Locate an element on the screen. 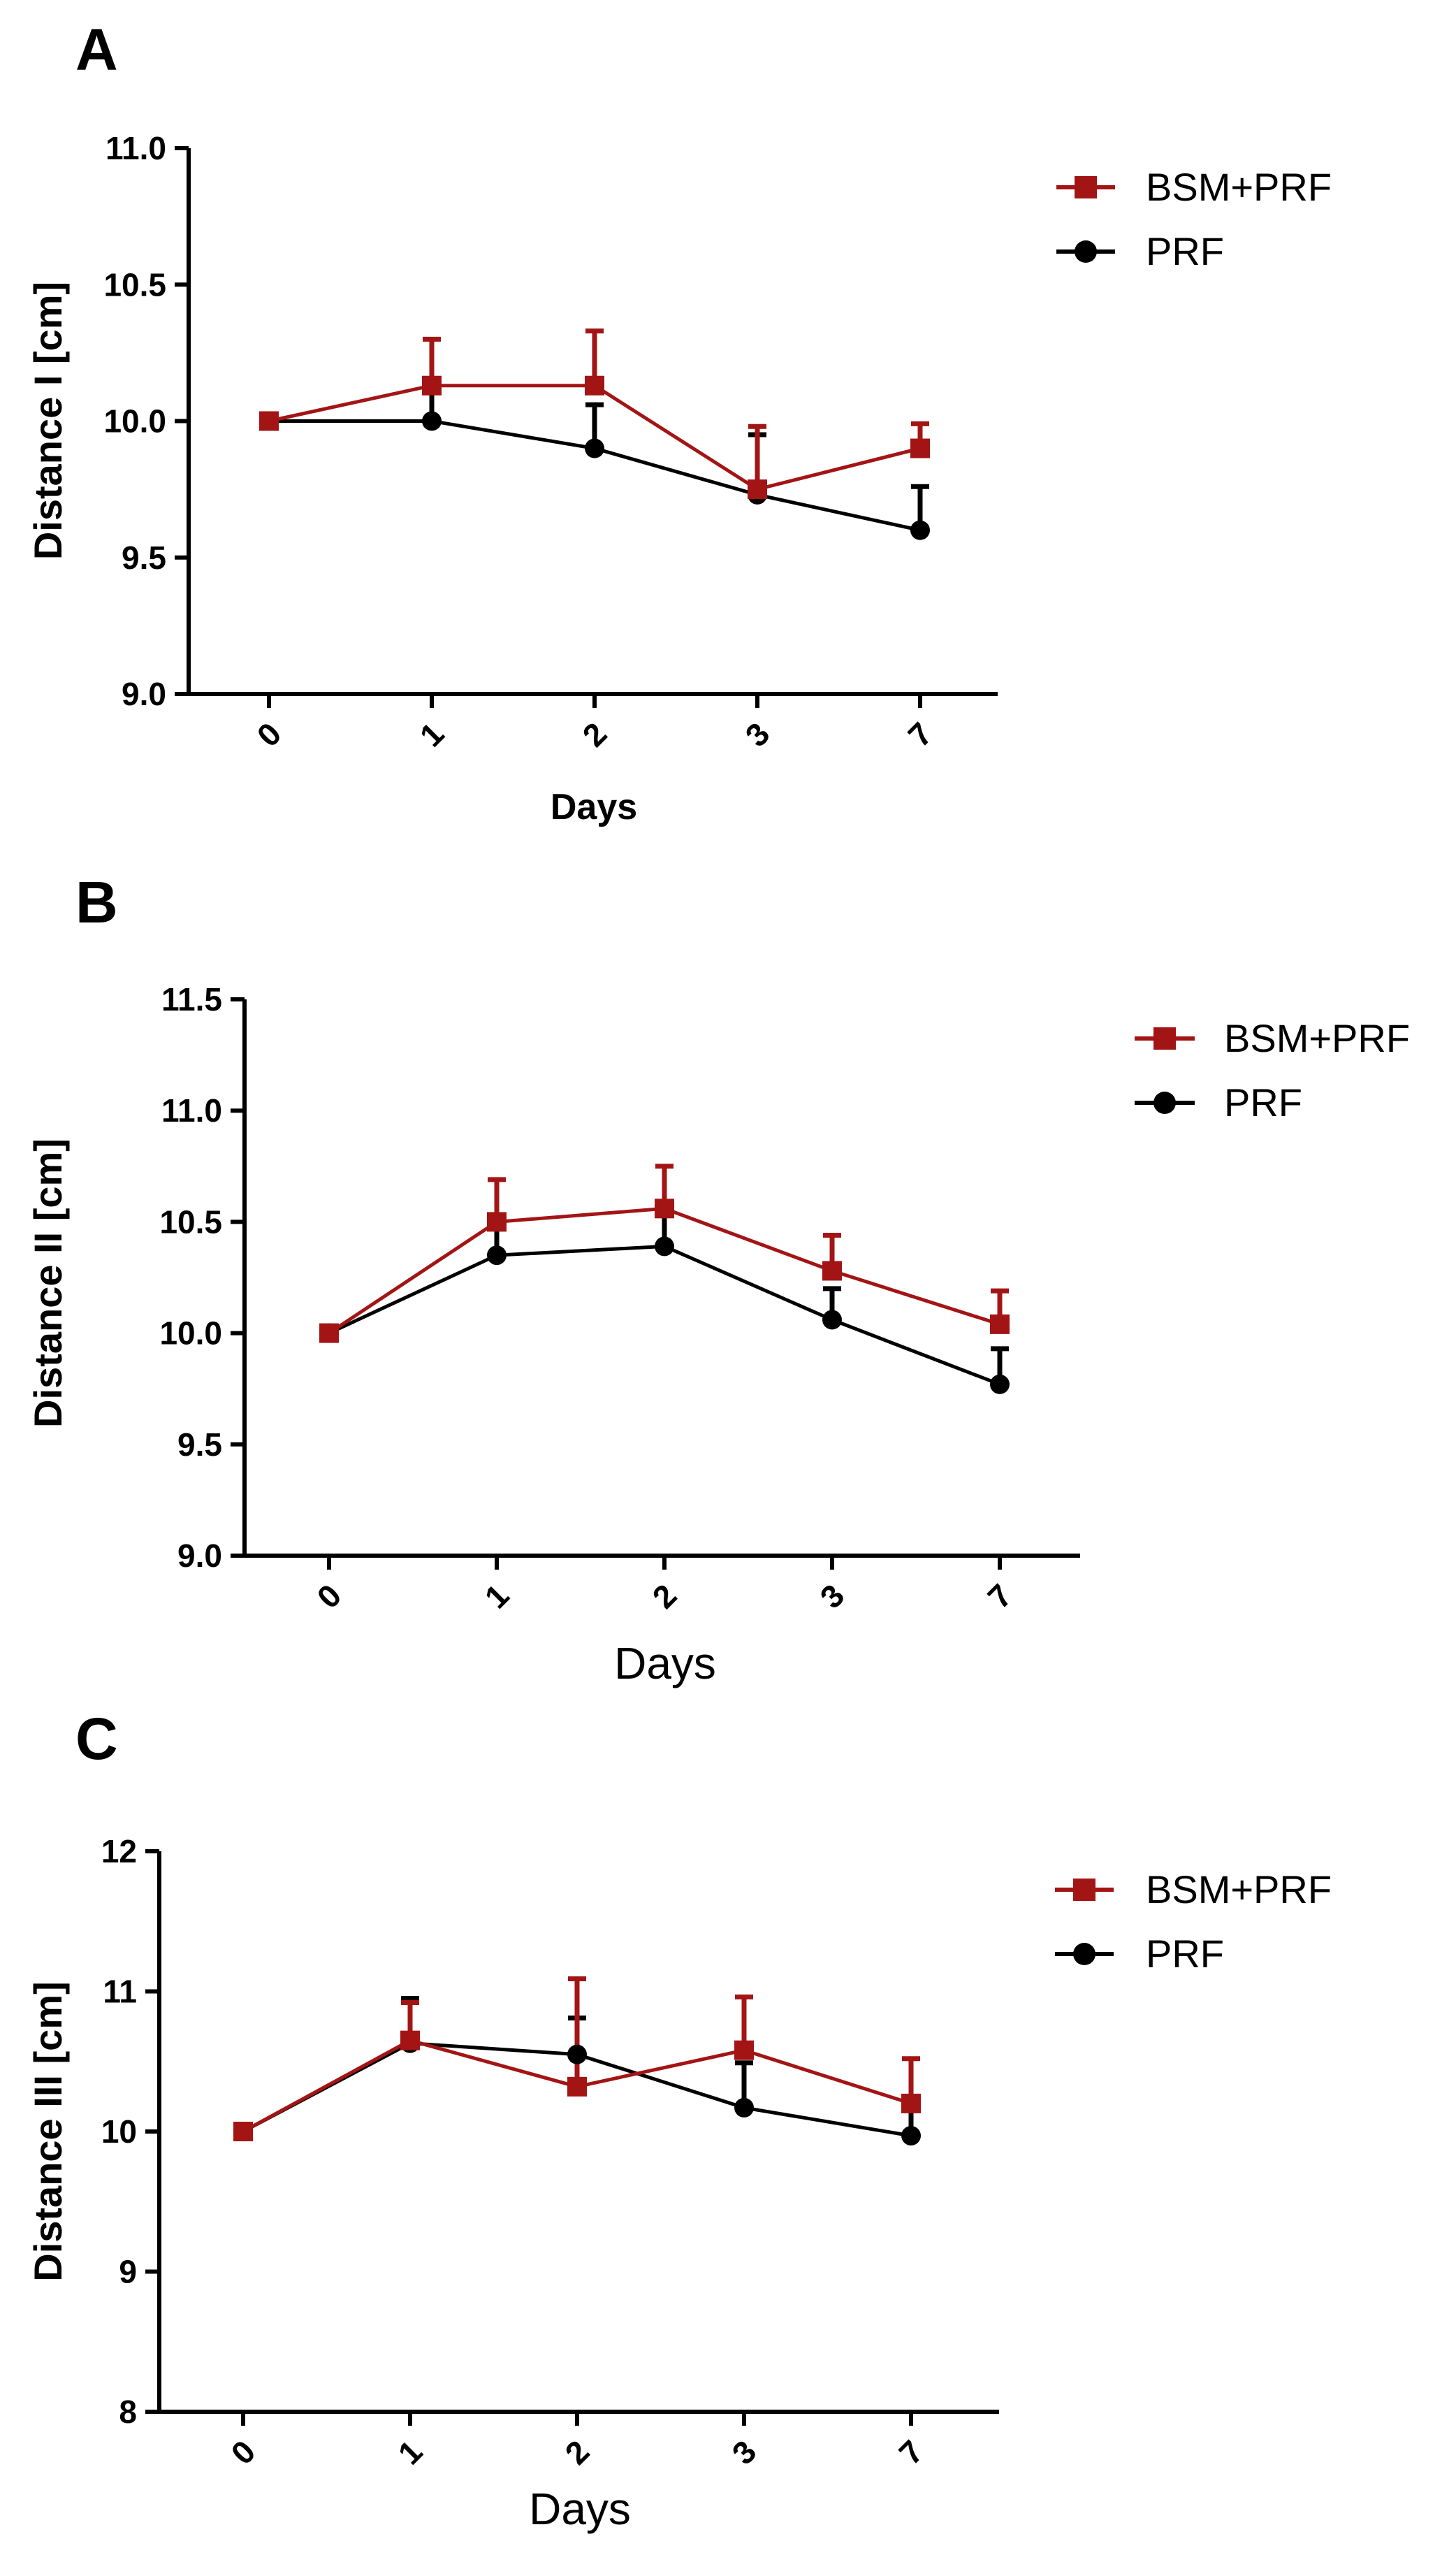 Image resolution: width=1456 pixels, height=2562 pixels. panel-c-ytick: 9 is located at coordinates (128, 2272).